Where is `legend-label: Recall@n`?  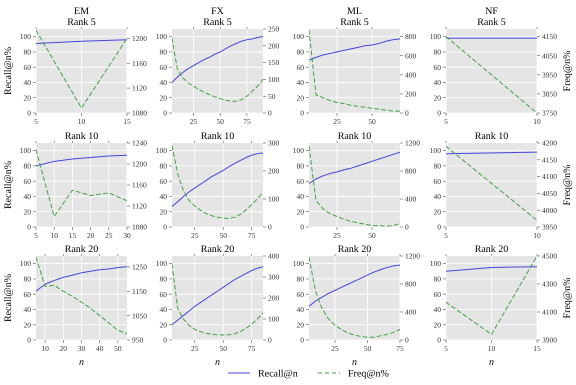
legend-label: Recall@n is located at coordinates (278, 374).